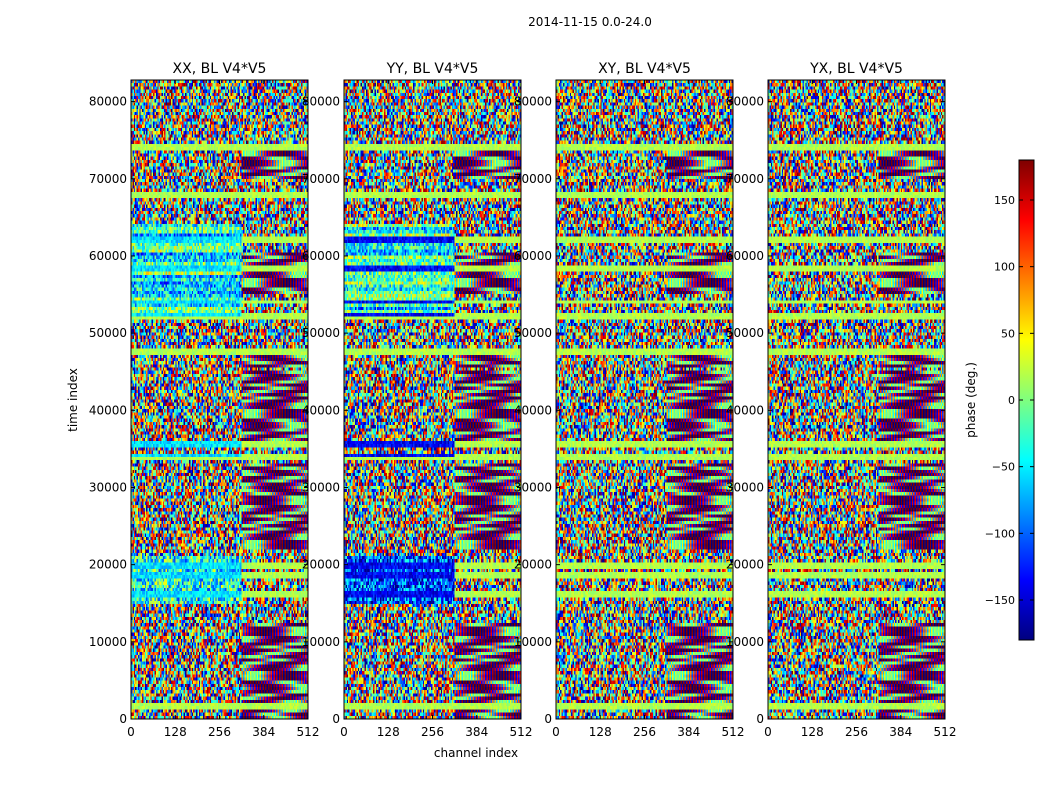 Image resolution: width=1050 pixels, height=800 pixels. Describe the element at coordinates (856, 399) in the screenshot. I see `heatmap-image-yx` at that location.